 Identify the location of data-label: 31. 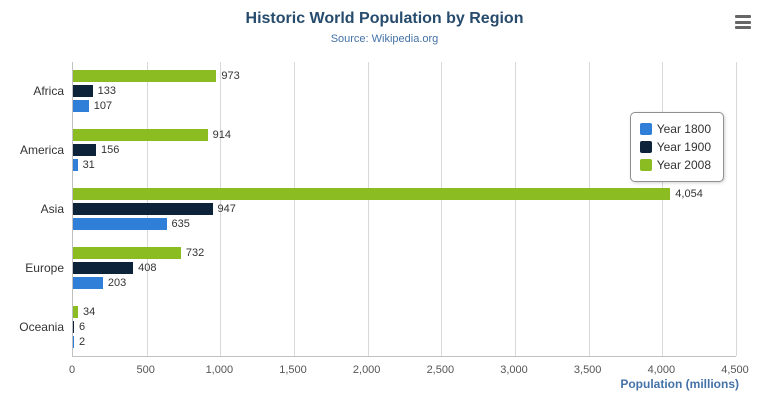
(88, 165).